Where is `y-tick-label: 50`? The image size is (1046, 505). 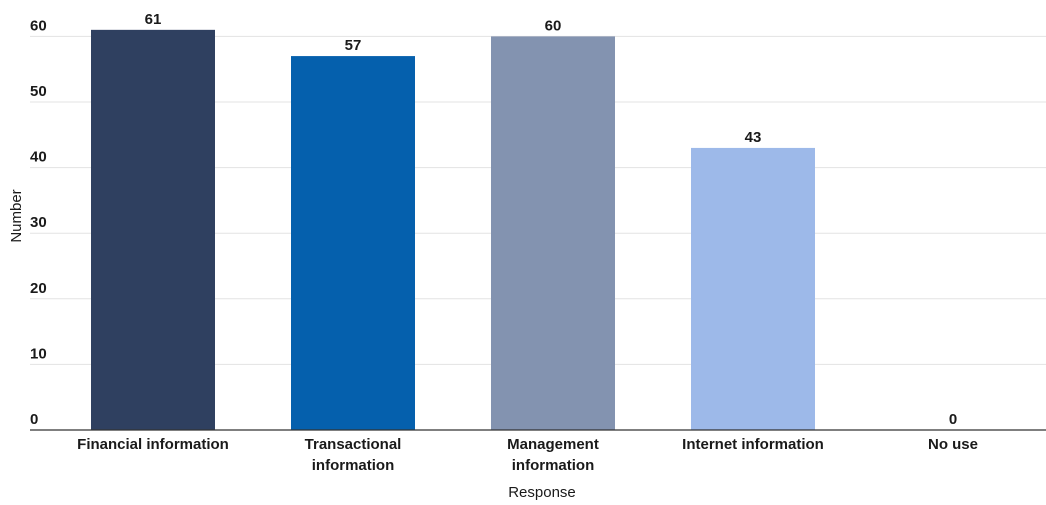
y-tick-label: 50 is located at coordinates (38, 91).